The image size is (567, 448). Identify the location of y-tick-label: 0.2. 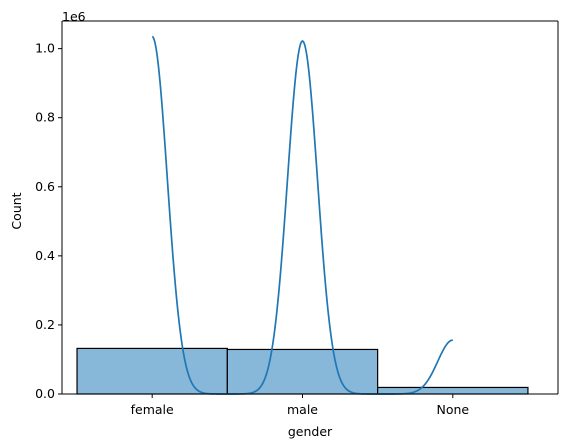
(45, 324).